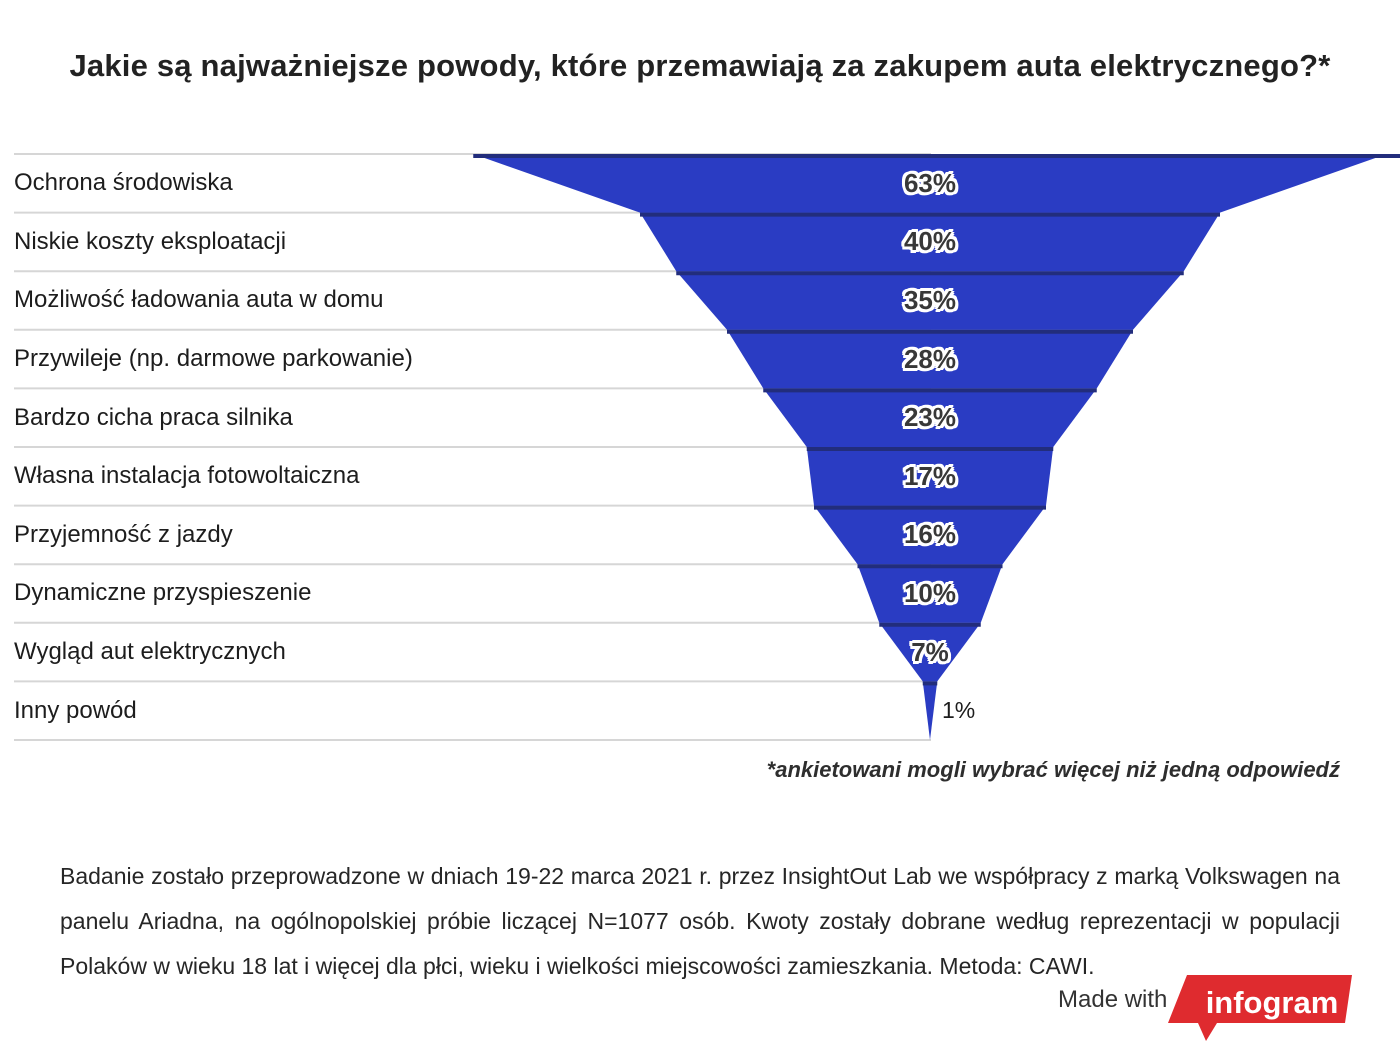  I want to click on value-label: 10%, so click(930, 592).